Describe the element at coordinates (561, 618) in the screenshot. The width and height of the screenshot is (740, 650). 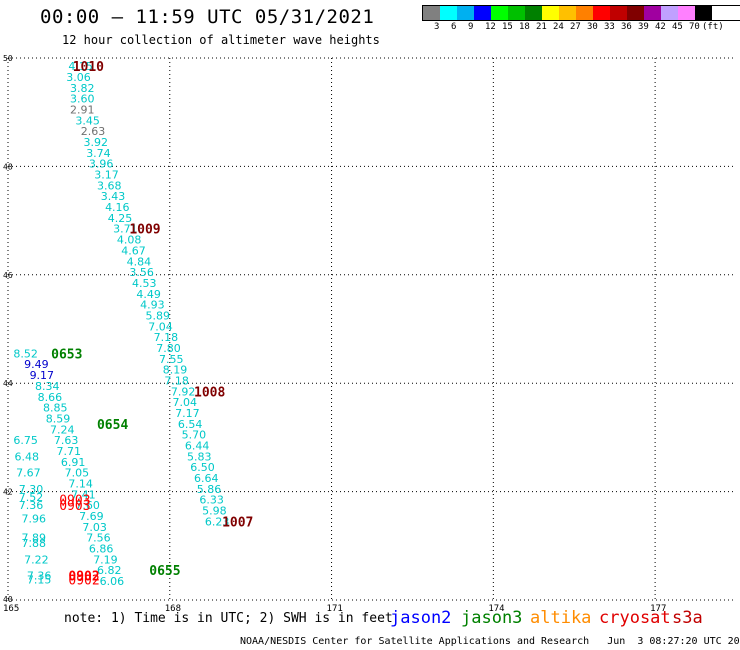
I see `satellite-altika: altika` at that location.